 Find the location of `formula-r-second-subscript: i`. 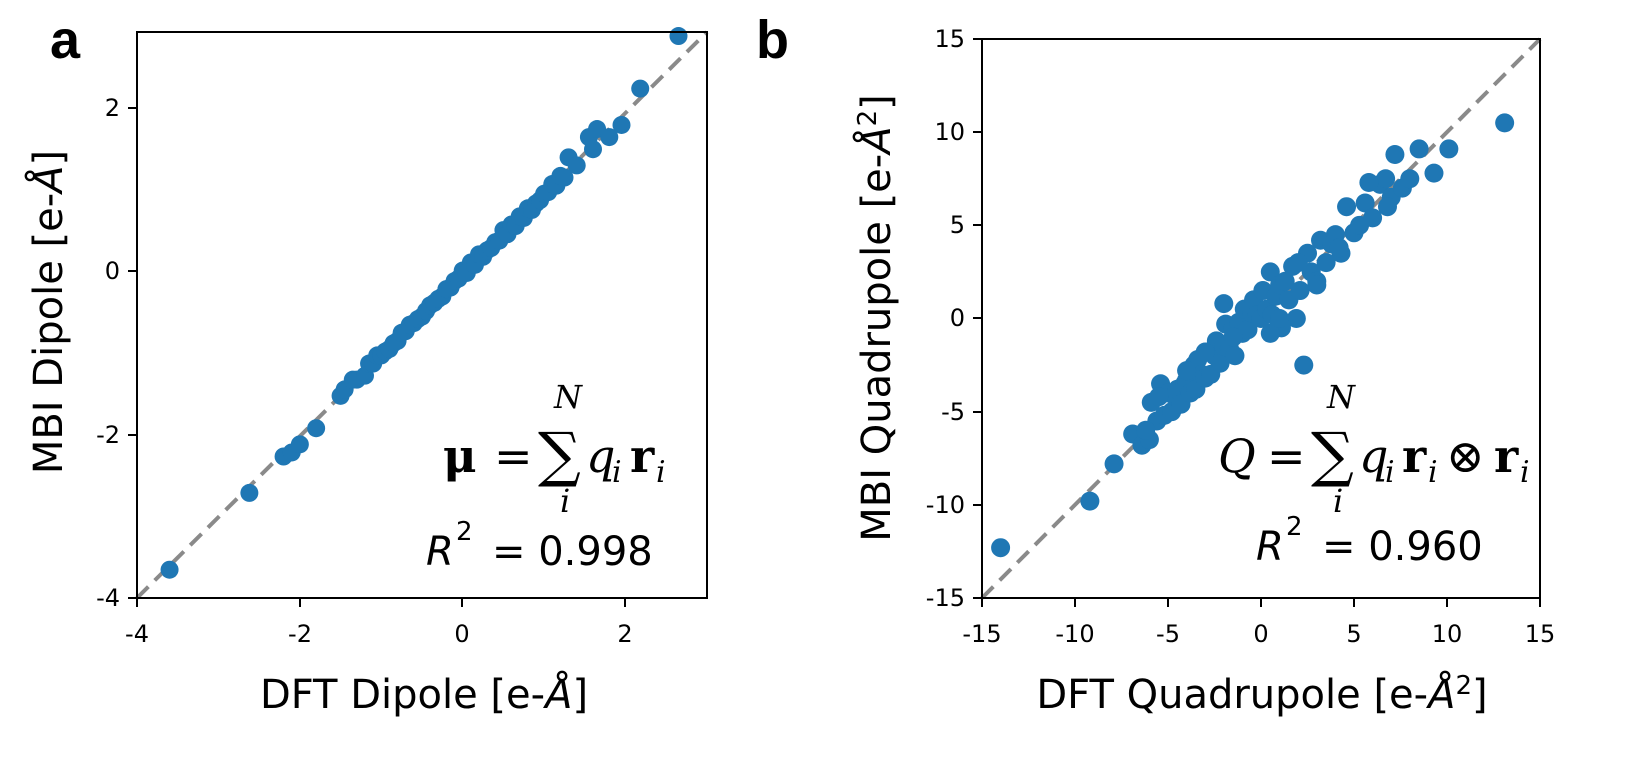

formula-r-second-subscript: i is located at coordinates (1525, 472).